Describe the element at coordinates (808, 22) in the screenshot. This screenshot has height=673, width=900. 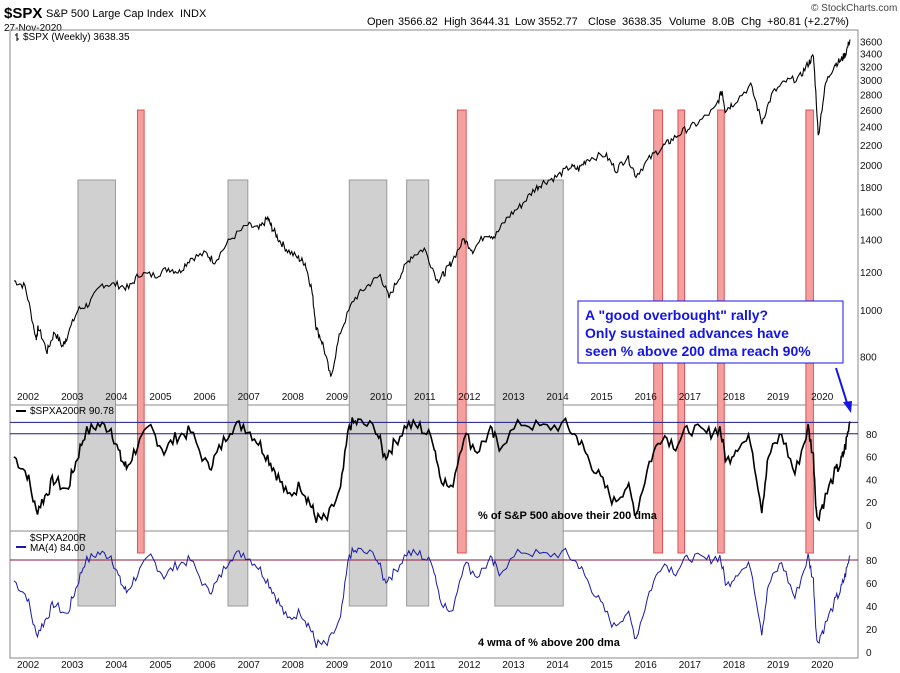
I see `chg-value: +80.81 (+2.27%)` at that location.